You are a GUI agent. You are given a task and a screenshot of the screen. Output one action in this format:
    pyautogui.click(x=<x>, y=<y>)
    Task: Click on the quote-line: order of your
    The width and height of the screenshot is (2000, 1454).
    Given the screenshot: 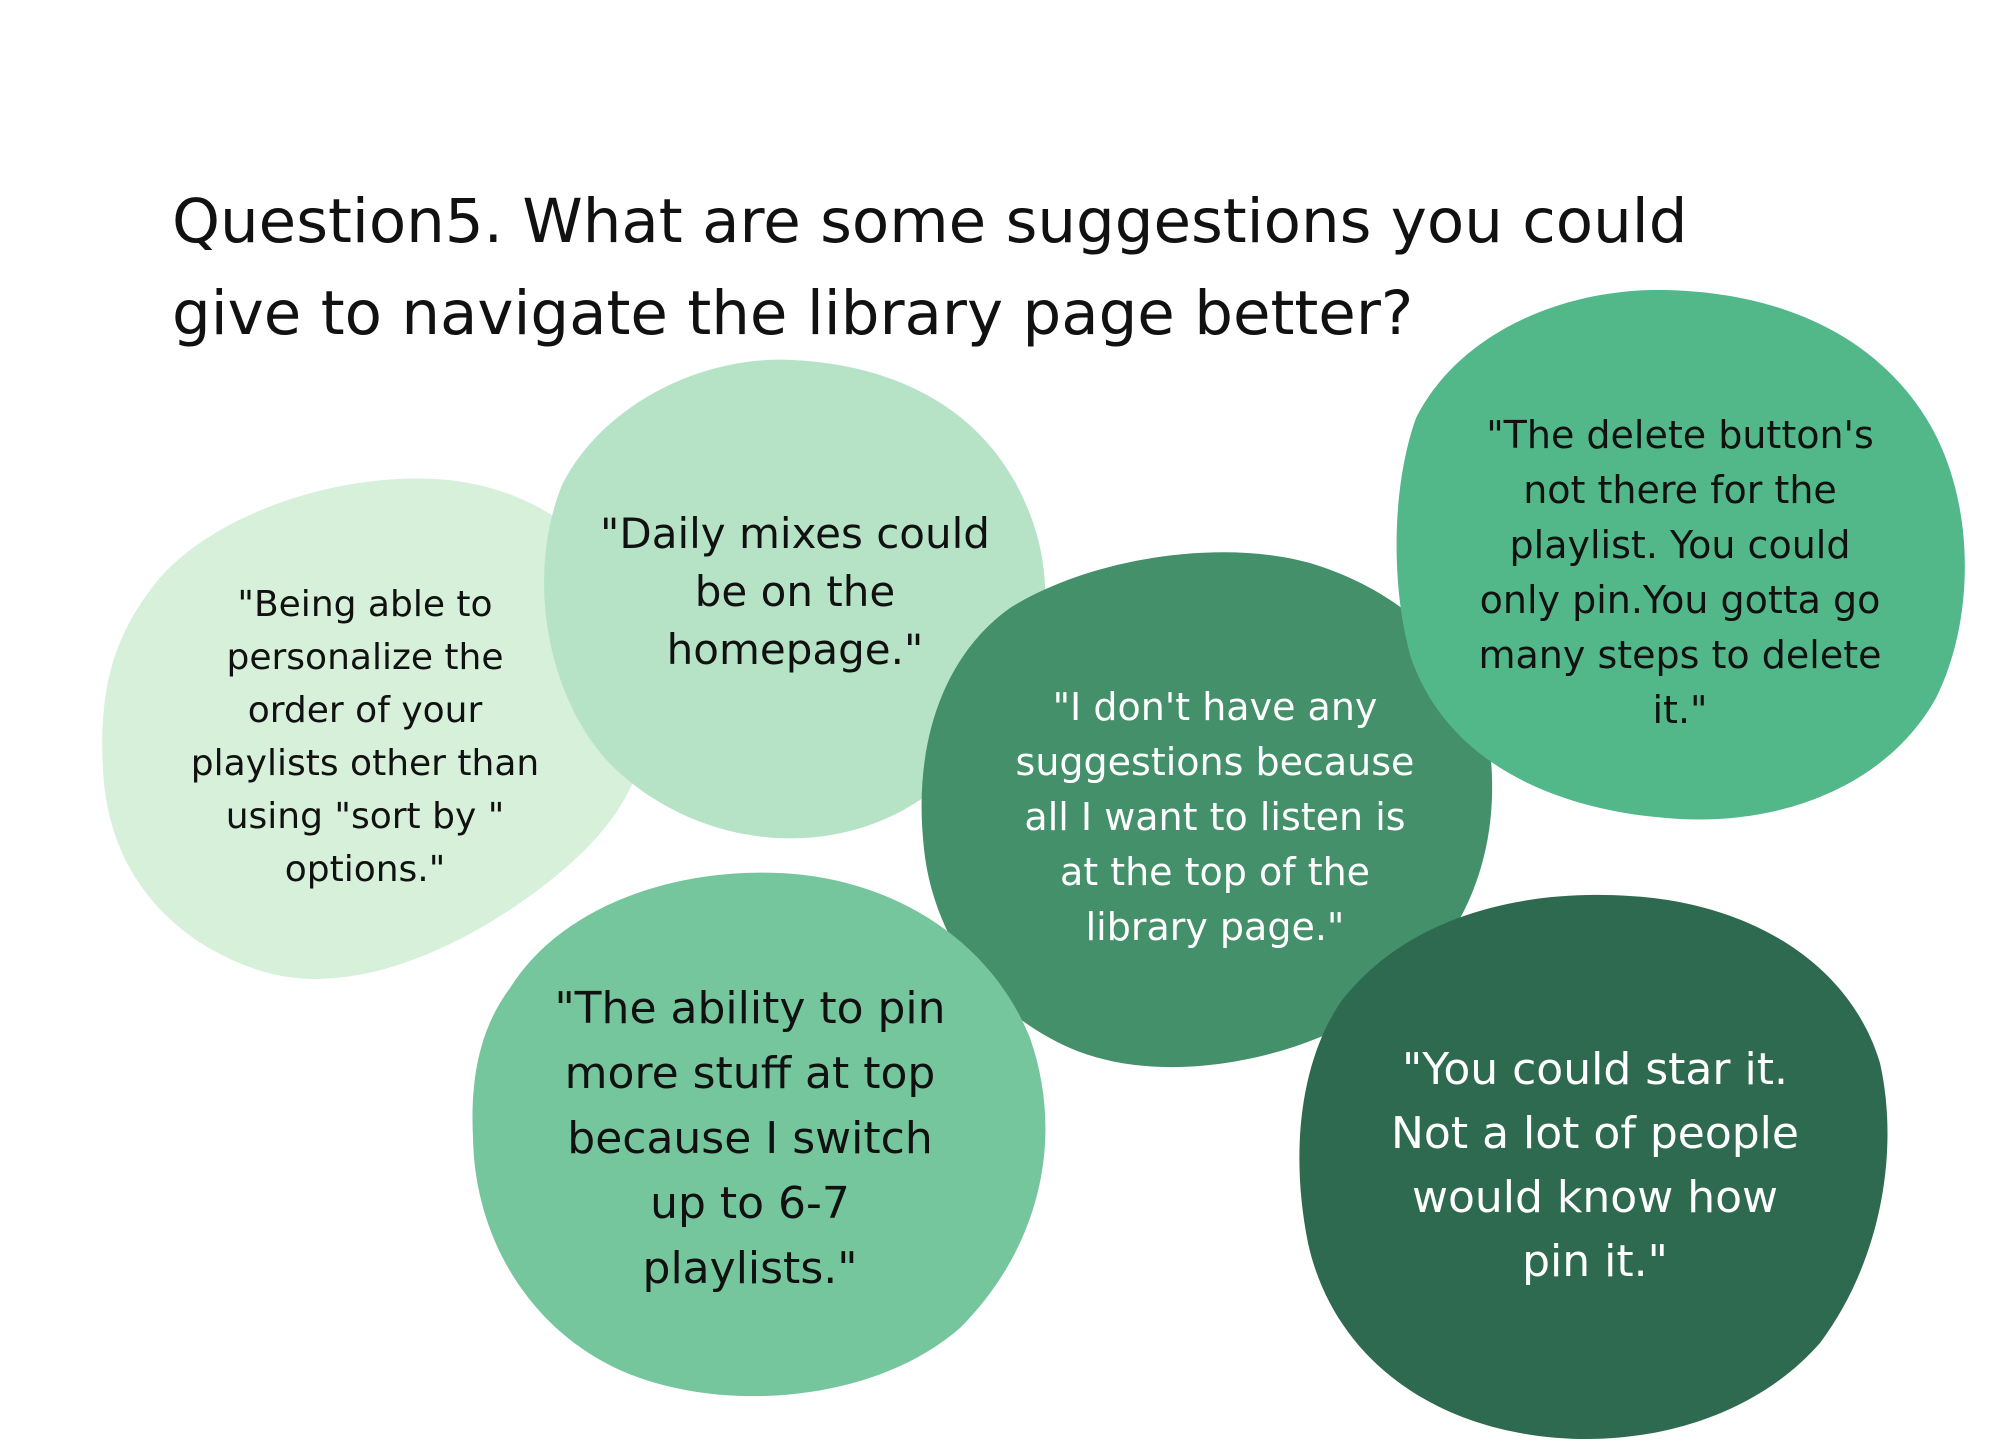 What is the action you would take?
    pyautogui.click(x=365, y=710)
    